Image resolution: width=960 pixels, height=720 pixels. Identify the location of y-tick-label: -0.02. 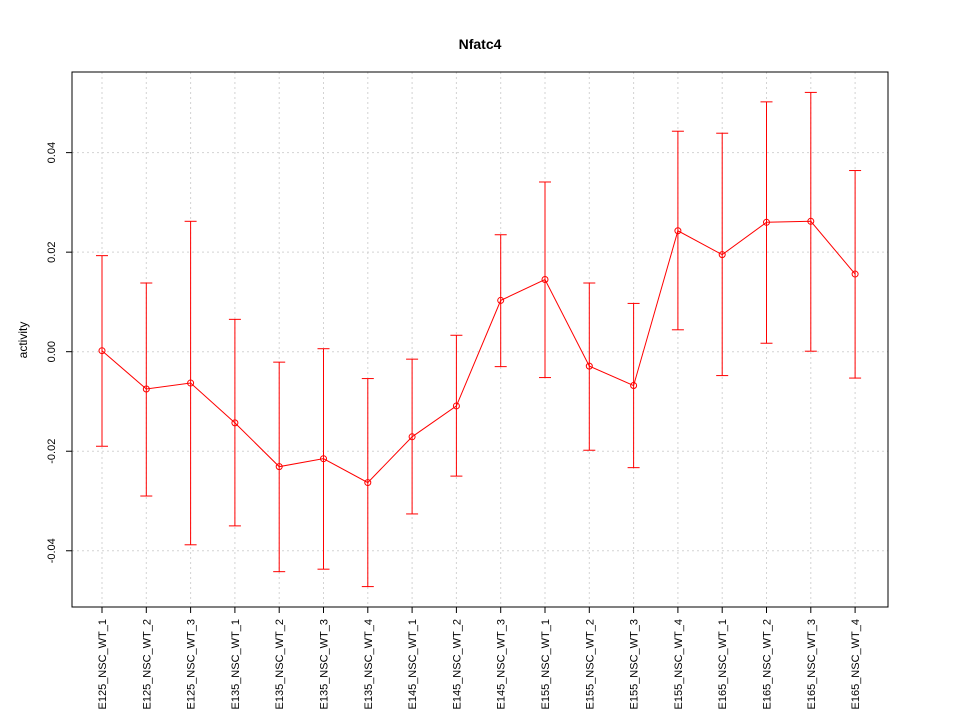
(52, 451).